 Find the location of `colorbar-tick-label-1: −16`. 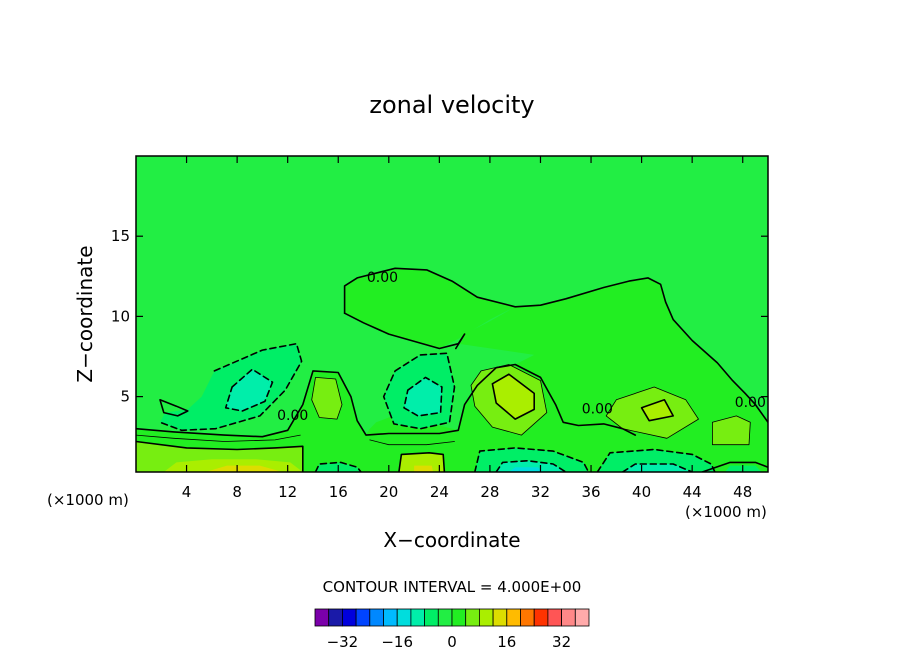

colorbar-tick-label-1: −16 is located at coordinates (397, 642).